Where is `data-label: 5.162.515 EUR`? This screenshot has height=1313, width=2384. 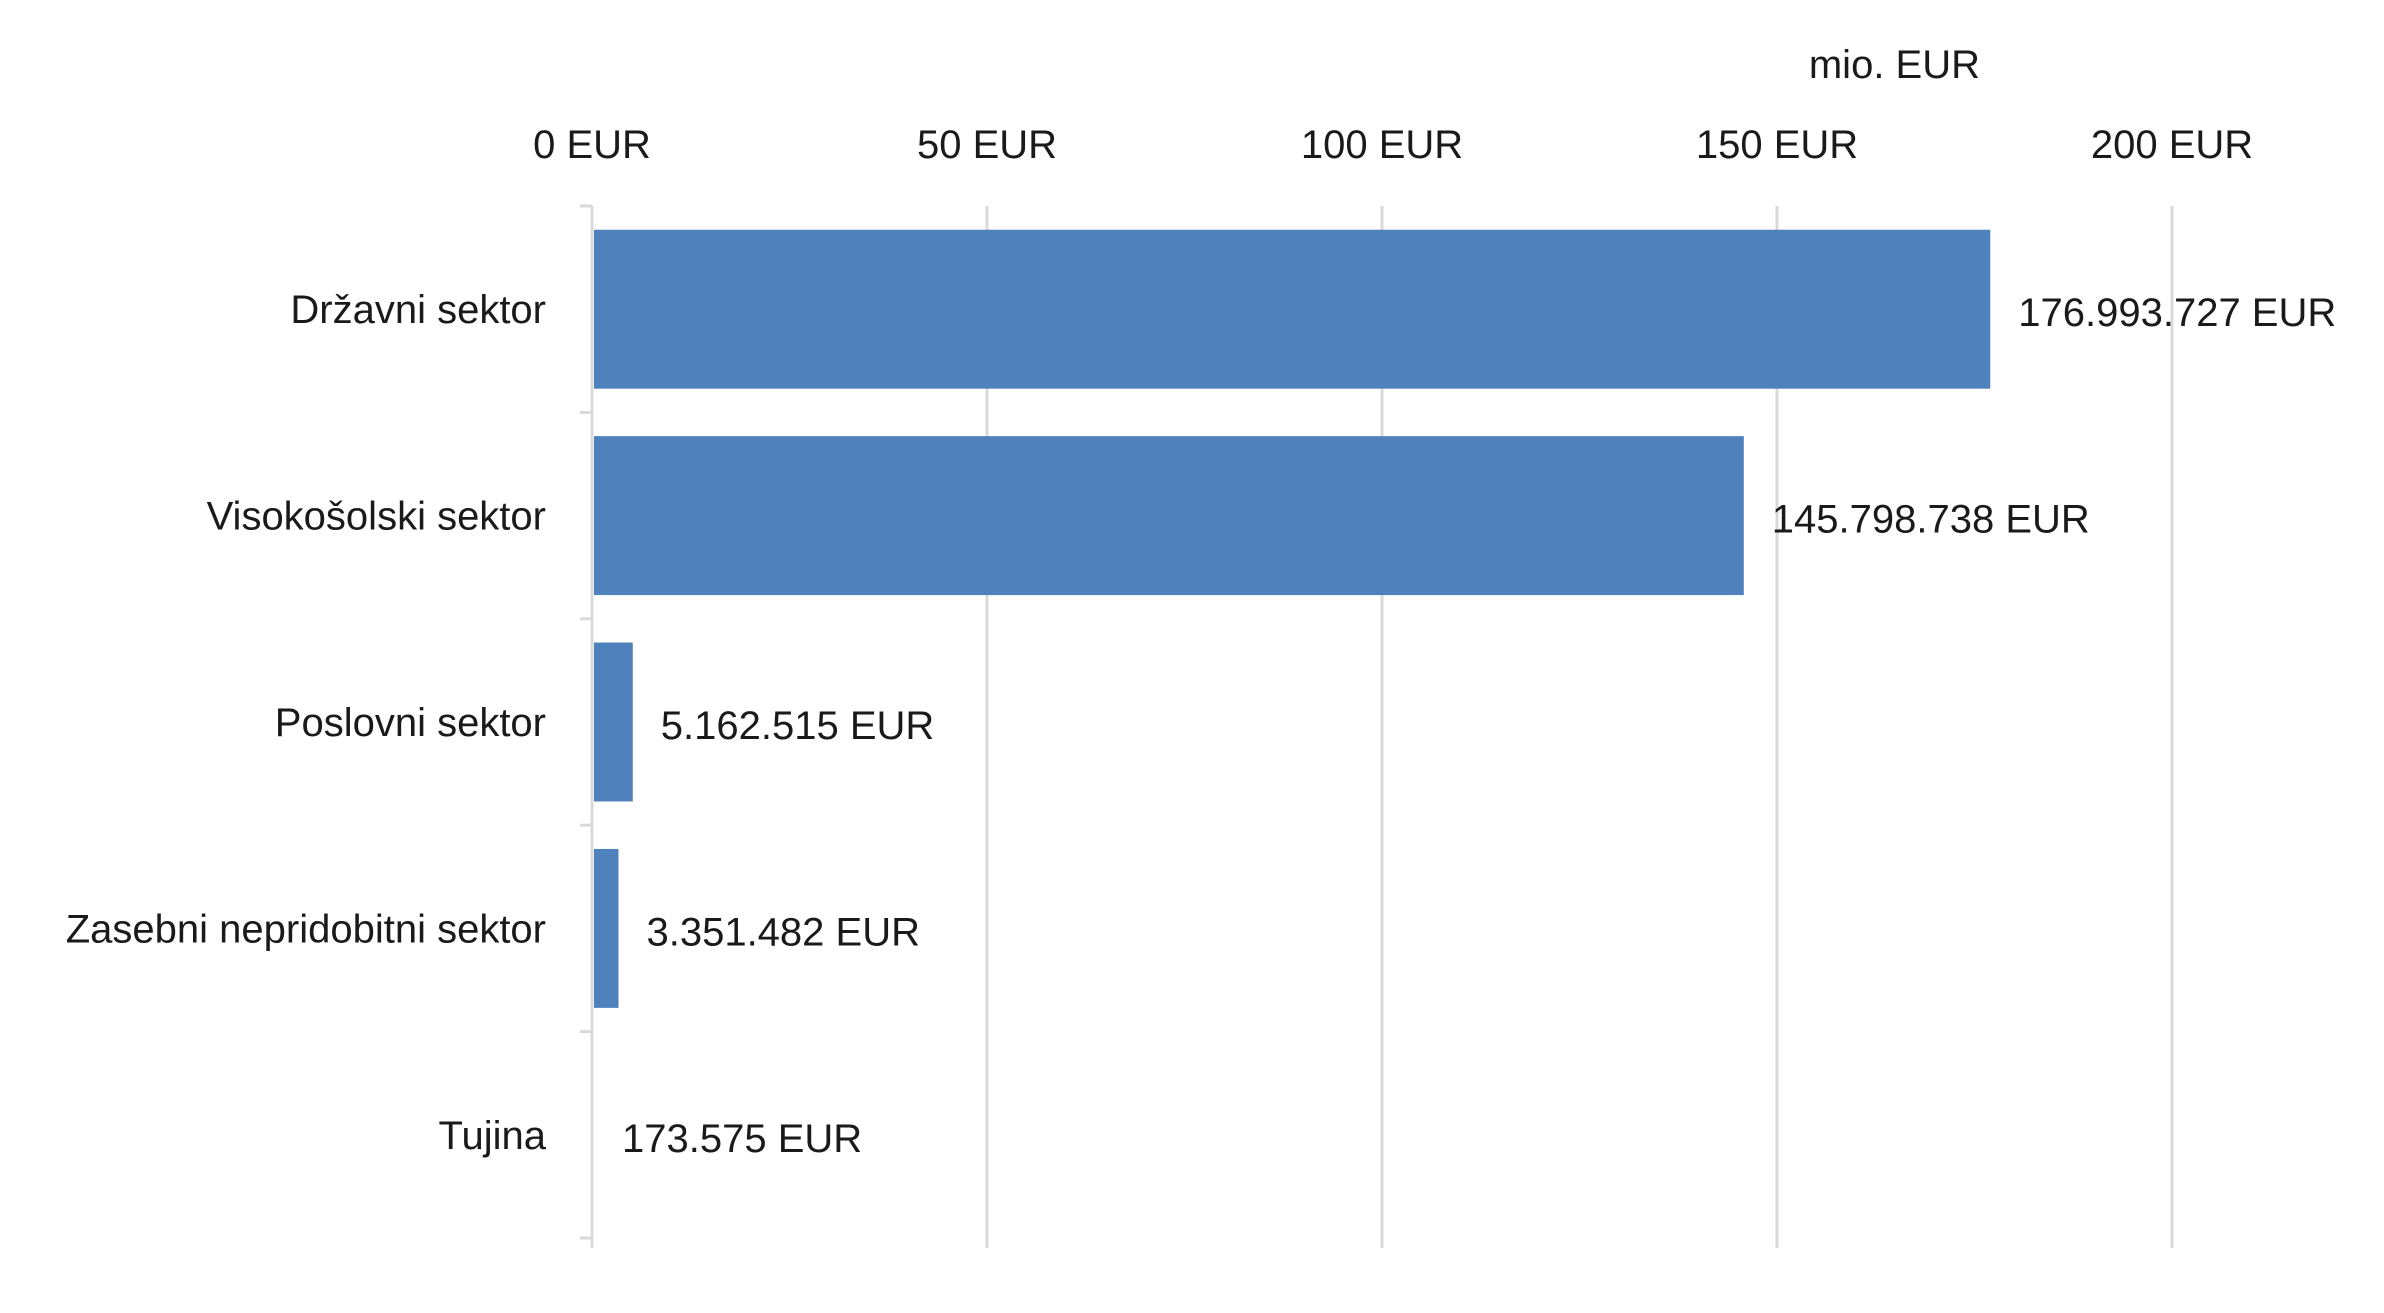
data-label: 5.162.515 EUR is located at coordinates (798, 726).